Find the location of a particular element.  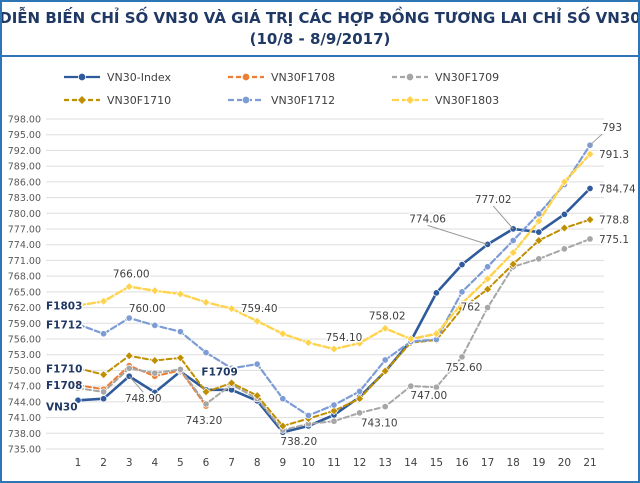

data-label: 774.06 is located at coordinates (427, 219).